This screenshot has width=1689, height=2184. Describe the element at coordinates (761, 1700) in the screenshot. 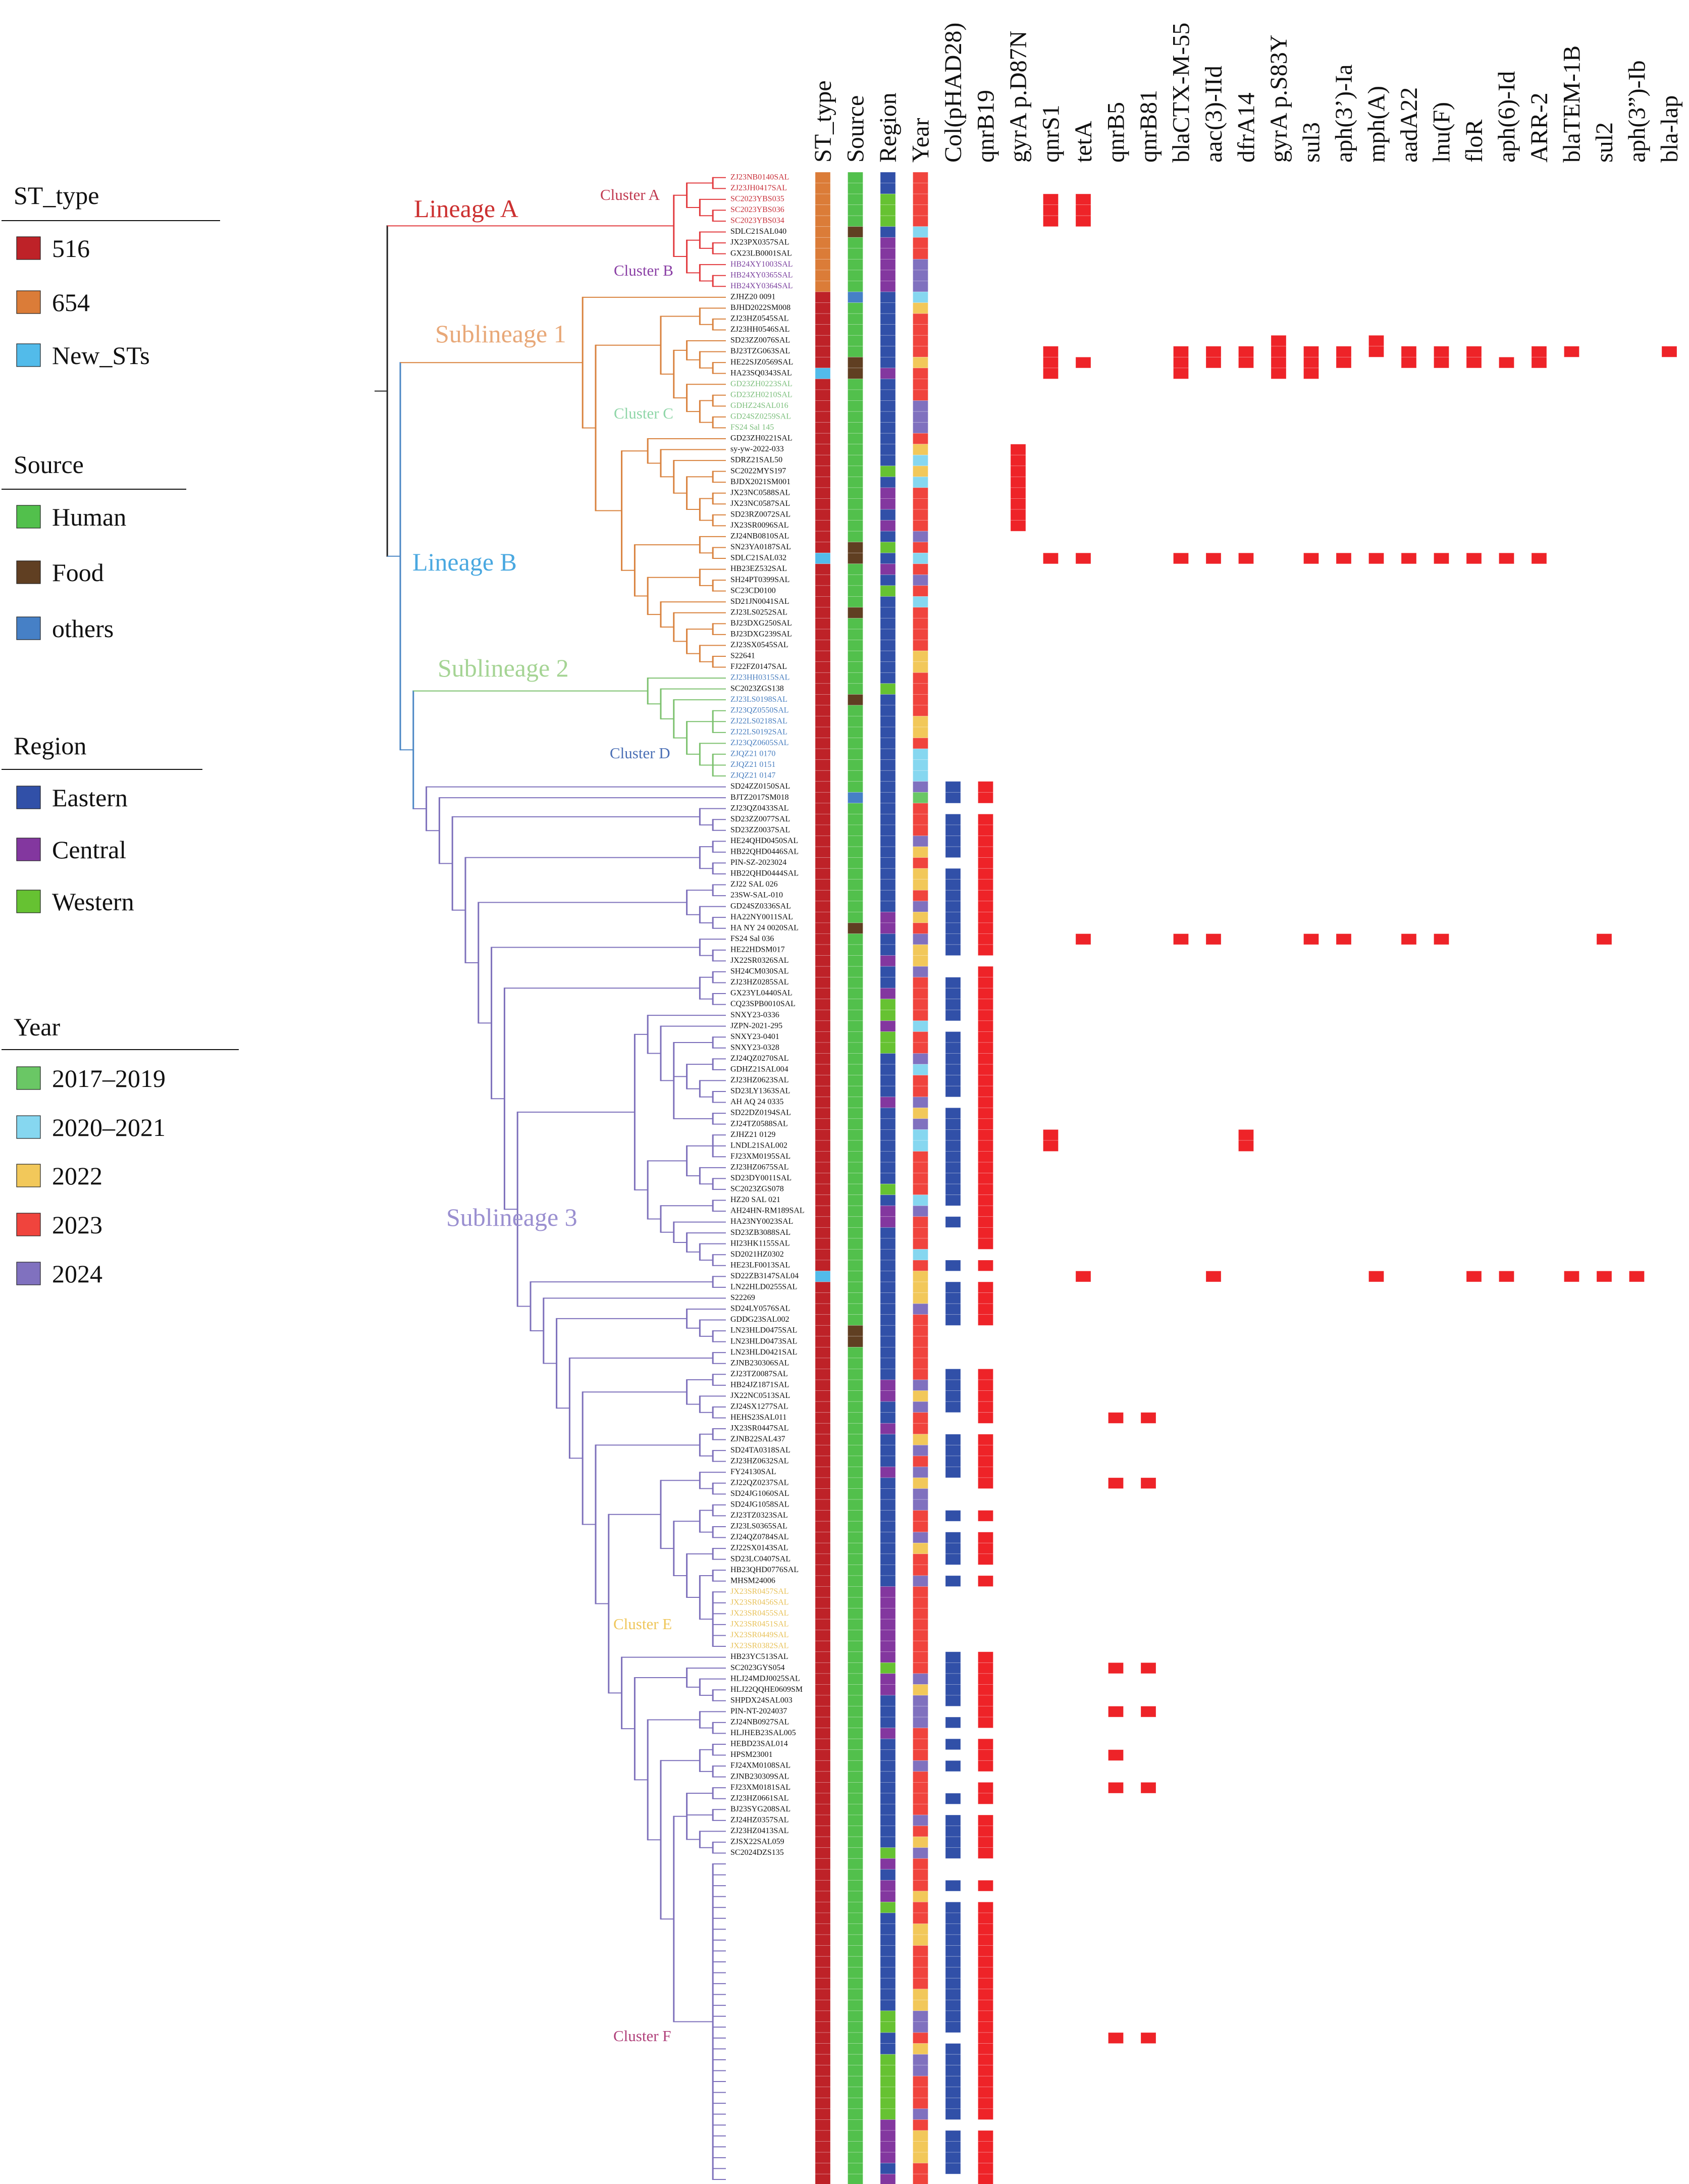

I see `leaf-label: SHPDX24SAL003` at that location.